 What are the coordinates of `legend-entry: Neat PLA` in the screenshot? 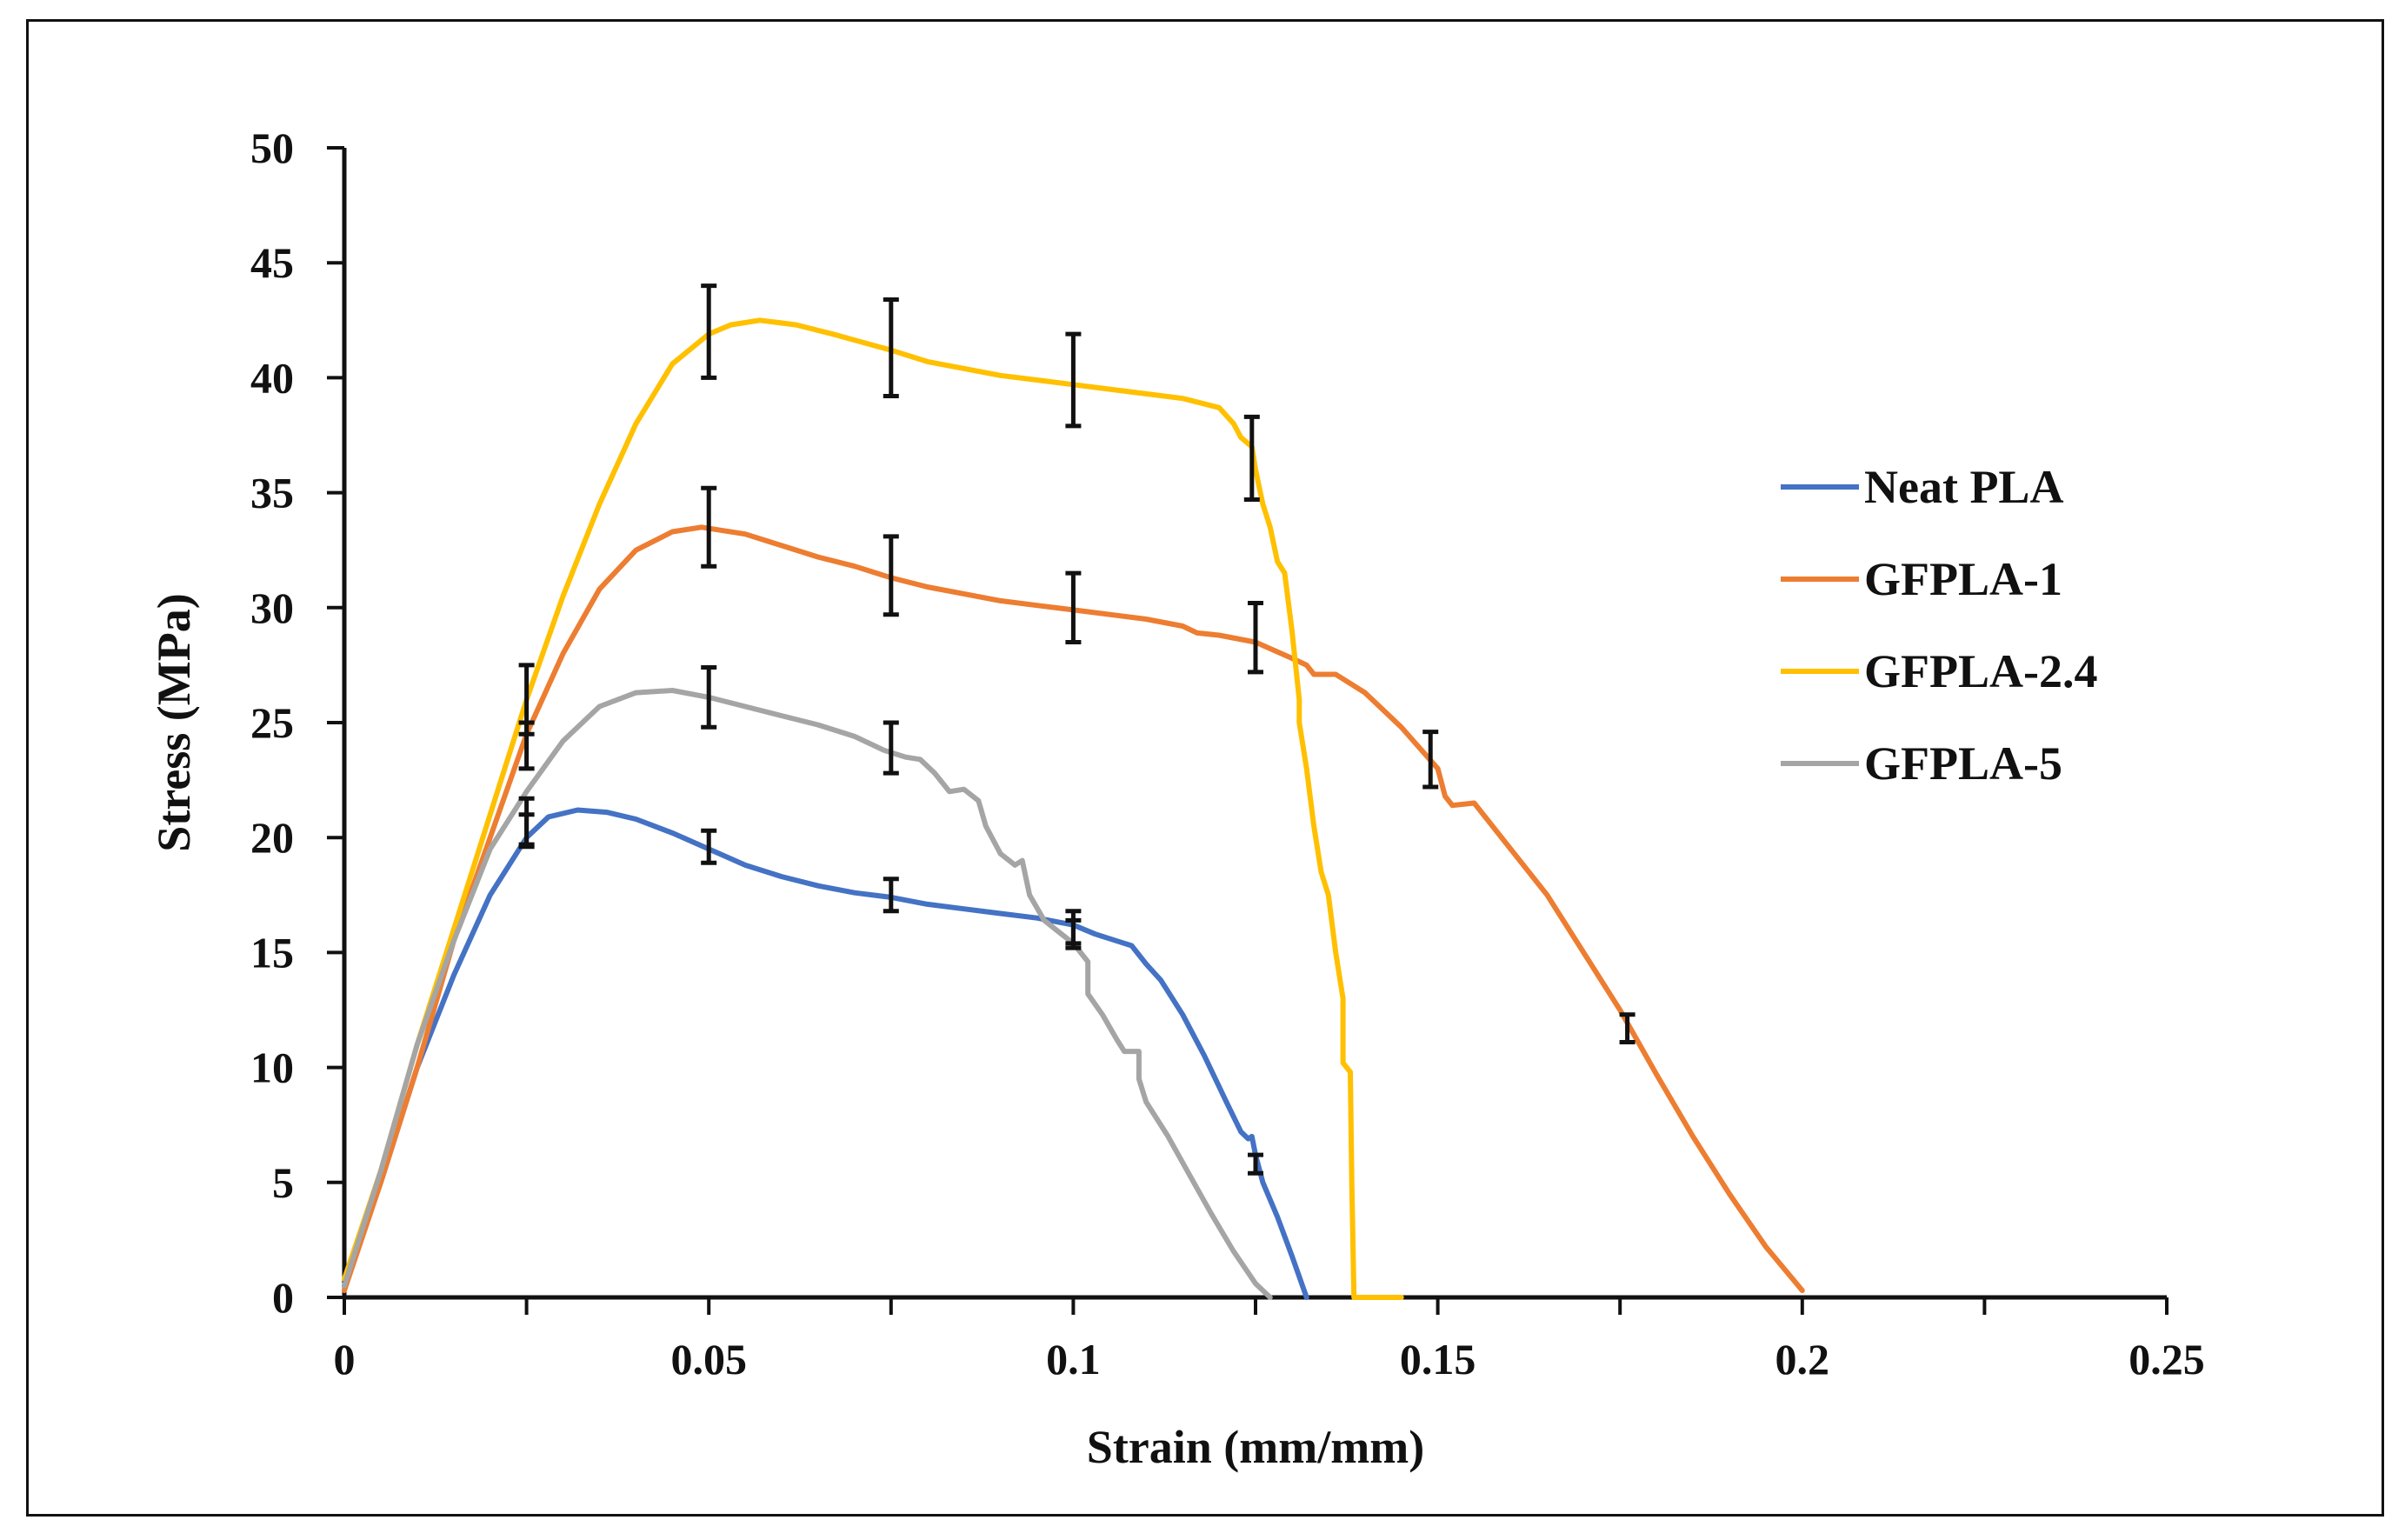 It's located at (1922, 487).